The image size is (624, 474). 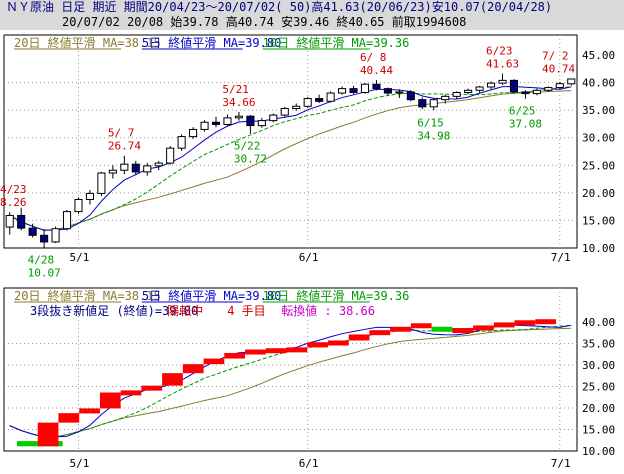 What do you see at coordinates (598, 322) in the screenshot?
I see `lower-ytick-label: 40.00` at bounding box center [598, 322].